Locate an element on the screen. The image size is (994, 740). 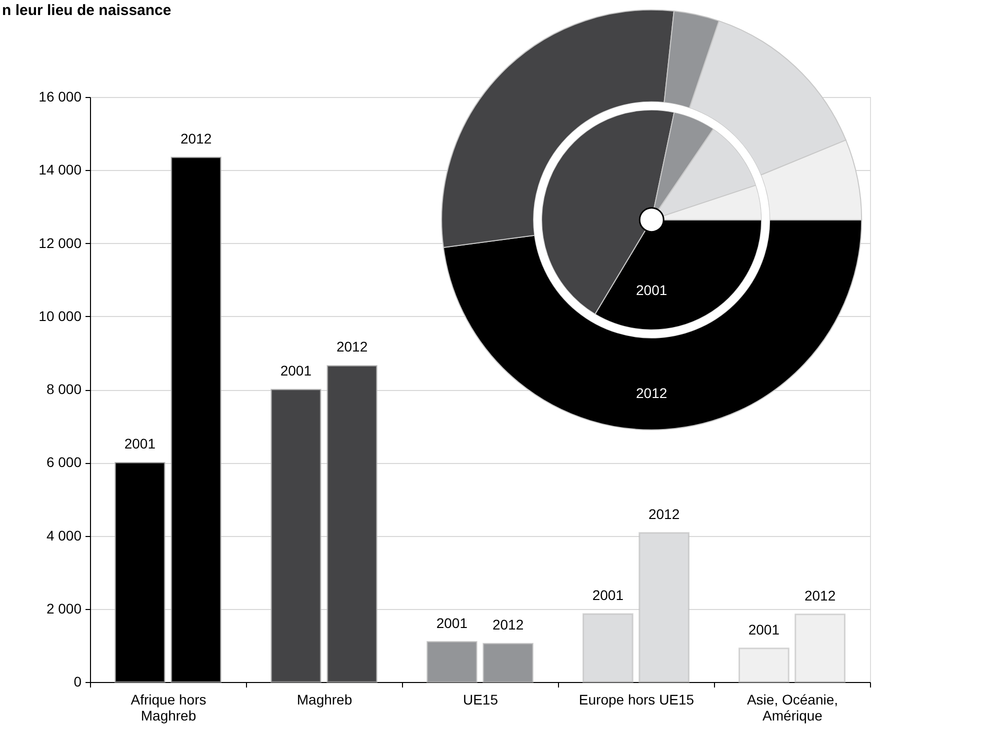
y-tick-label: 16 000 is located at coordinates (60, 96).